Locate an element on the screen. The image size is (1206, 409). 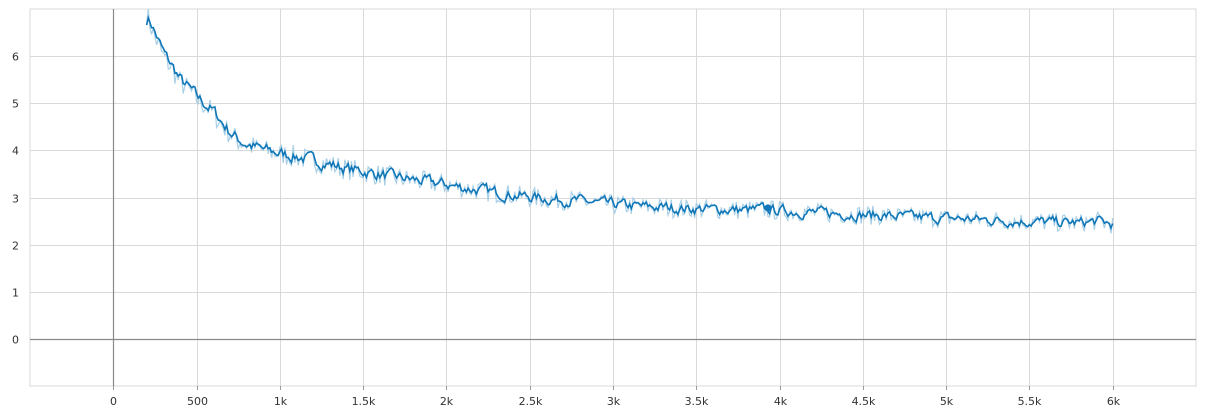
y-tick-label: 2 is located at coordinates (15, 246).